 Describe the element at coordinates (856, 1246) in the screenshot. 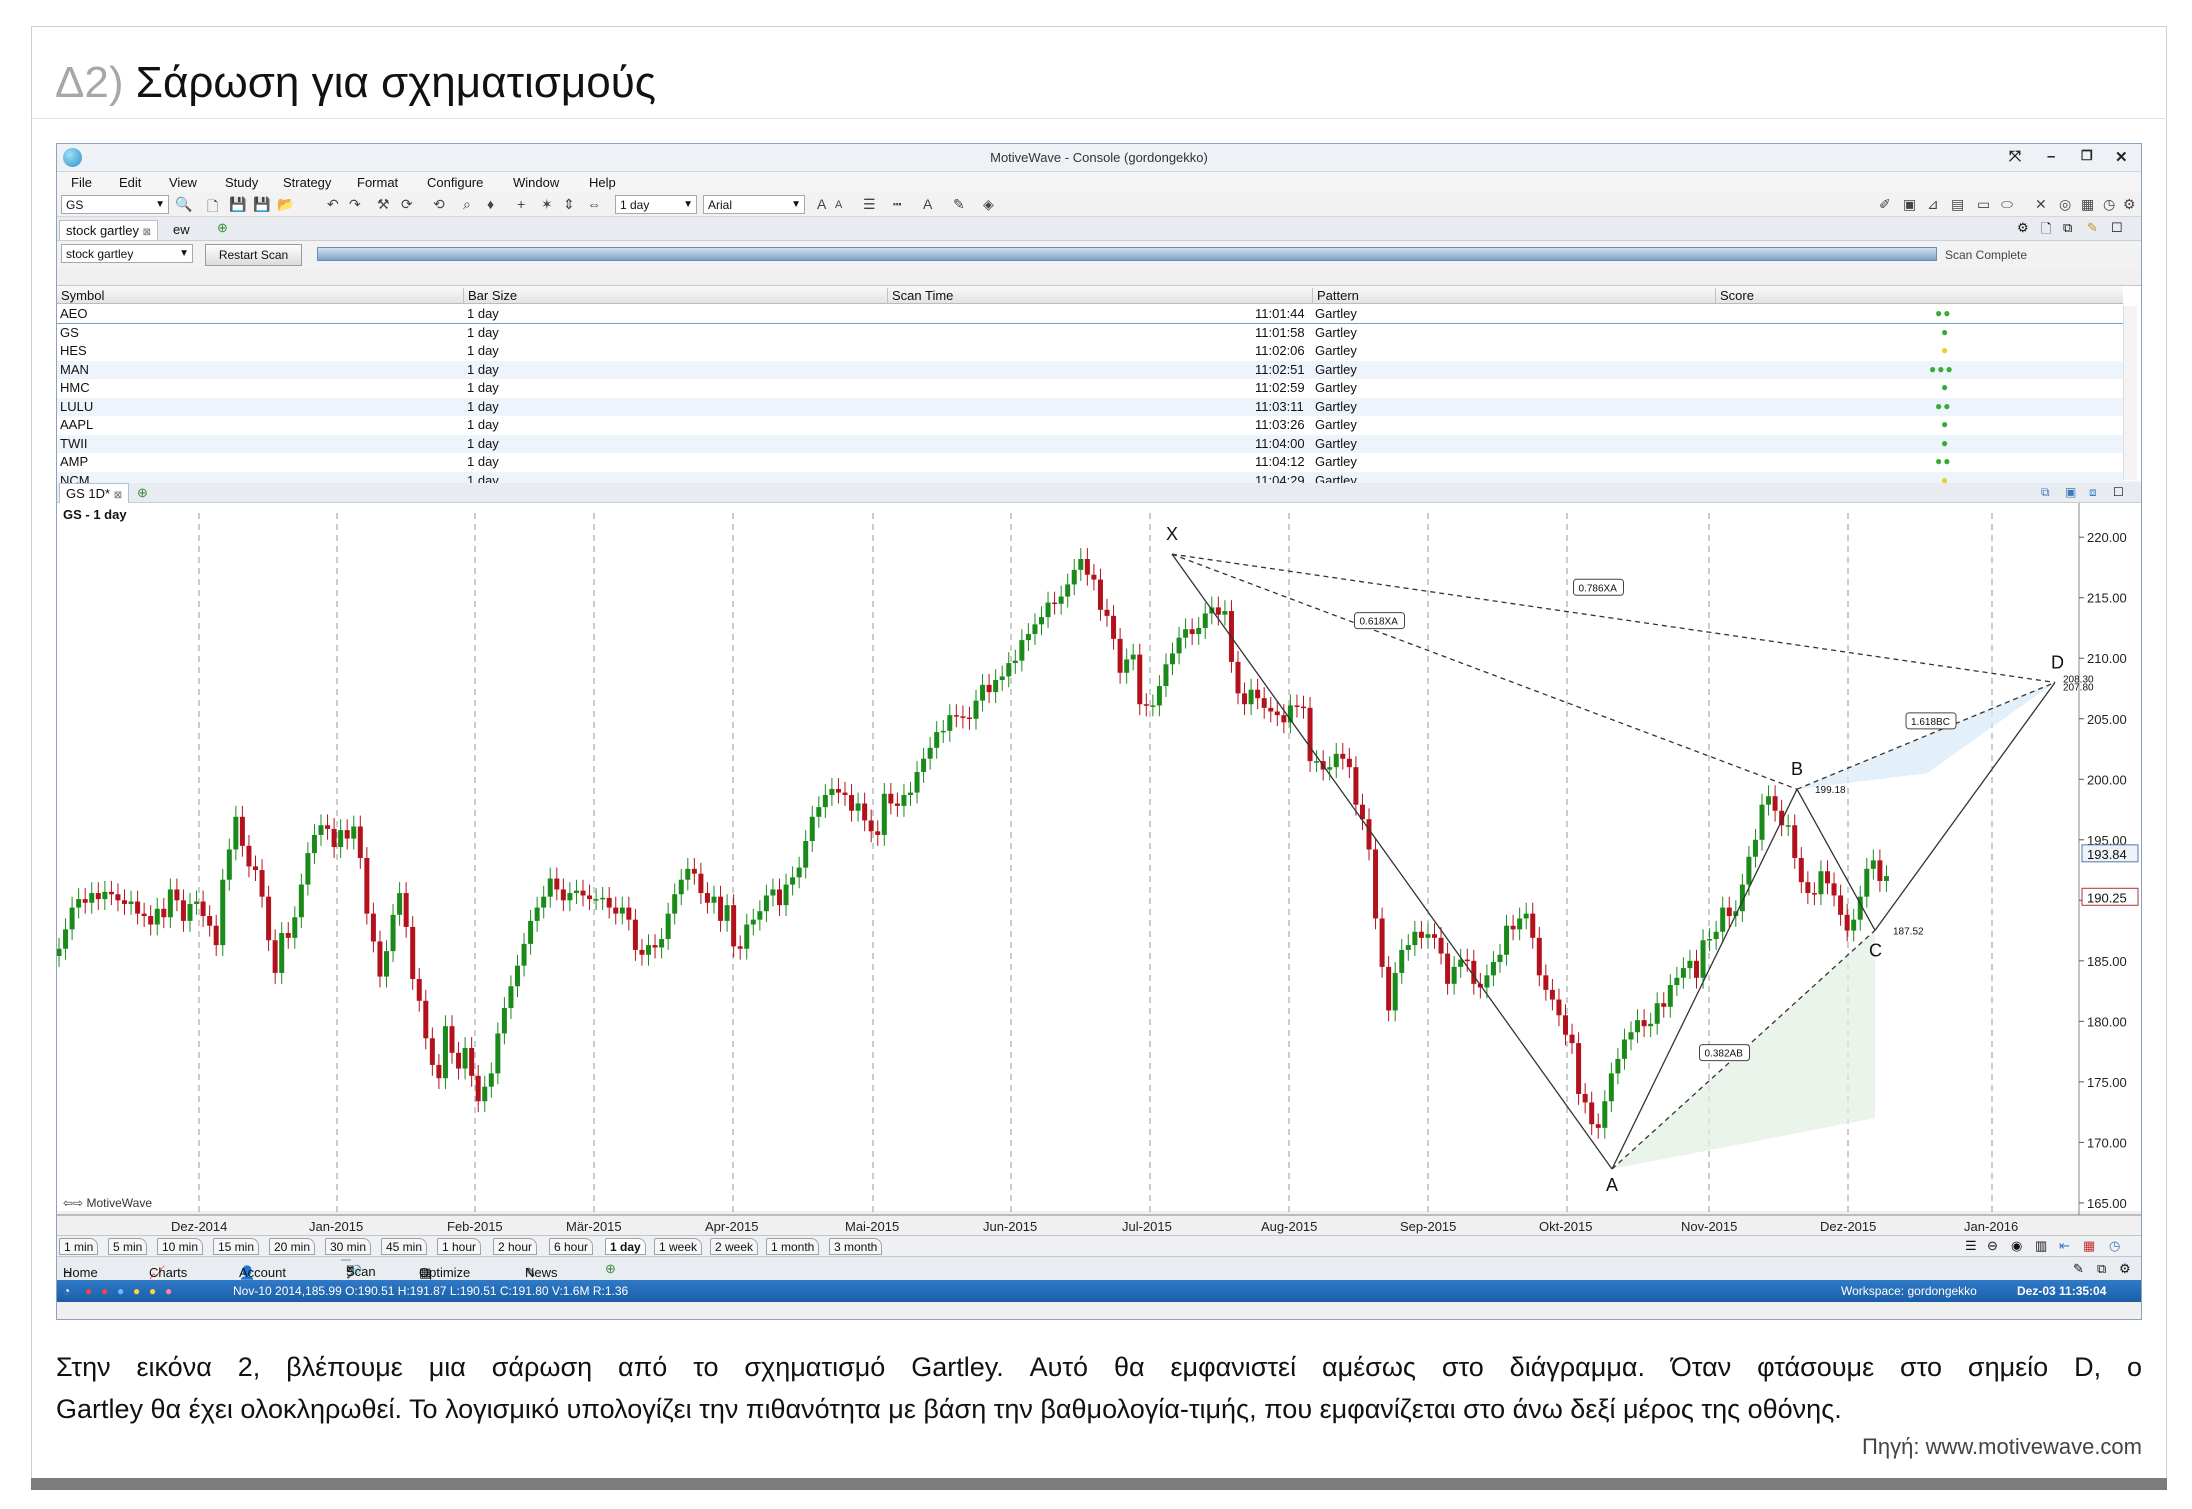

I see `timeframe-tab: 3 month` at that location.